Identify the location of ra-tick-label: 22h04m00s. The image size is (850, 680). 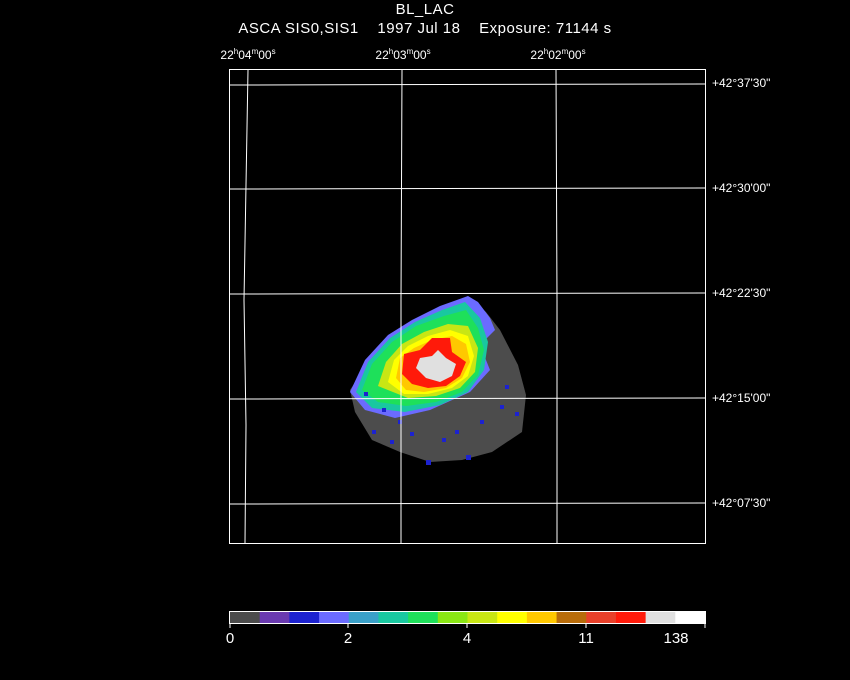
(248, 54).